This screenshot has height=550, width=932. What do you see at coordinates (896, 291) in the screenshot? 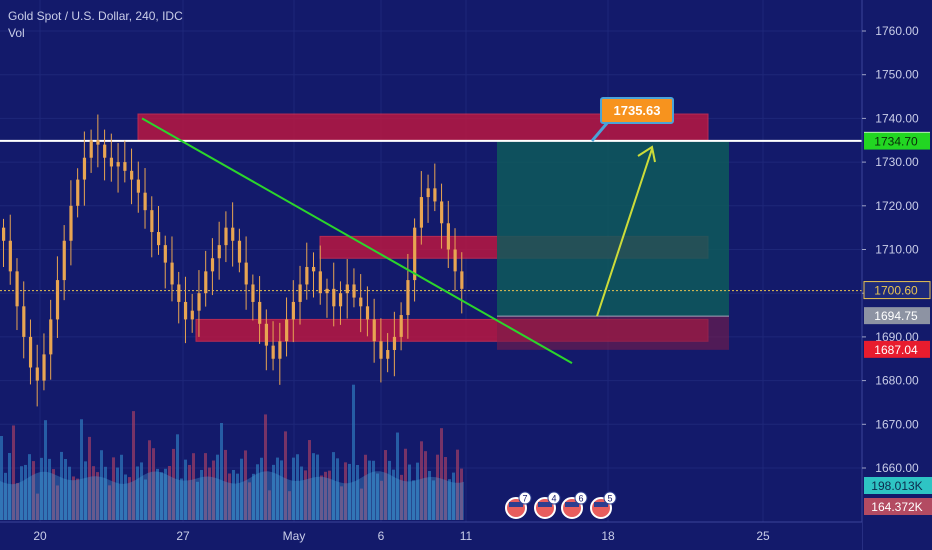
I see `price-label: 1700.60` at bounding box center [896, 291].